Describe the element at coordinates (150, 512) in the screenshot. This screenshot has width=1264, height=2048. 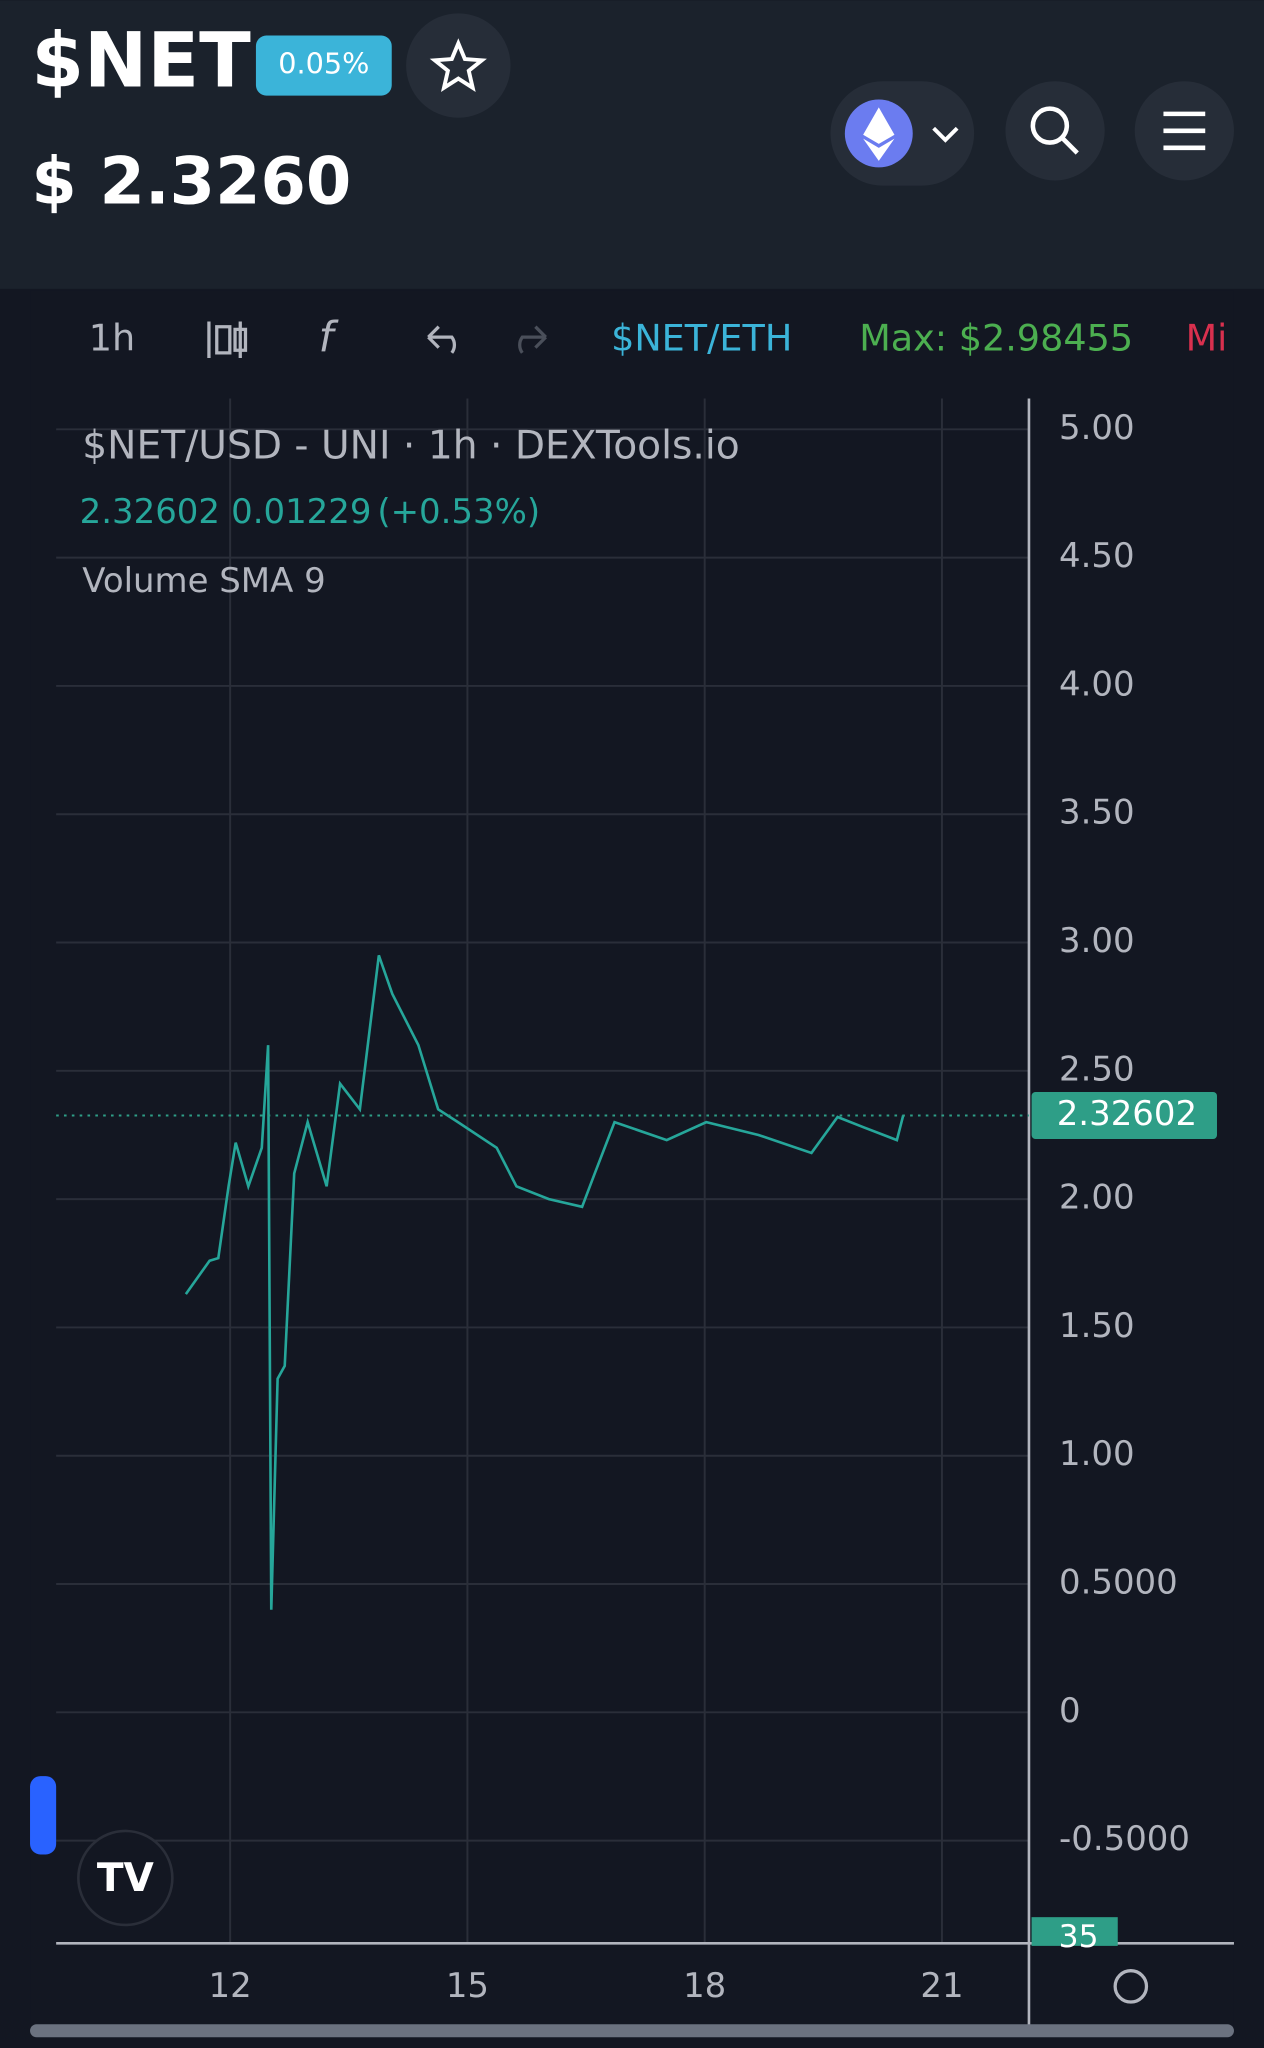
I see `legend-close: 2.32602` at that location.